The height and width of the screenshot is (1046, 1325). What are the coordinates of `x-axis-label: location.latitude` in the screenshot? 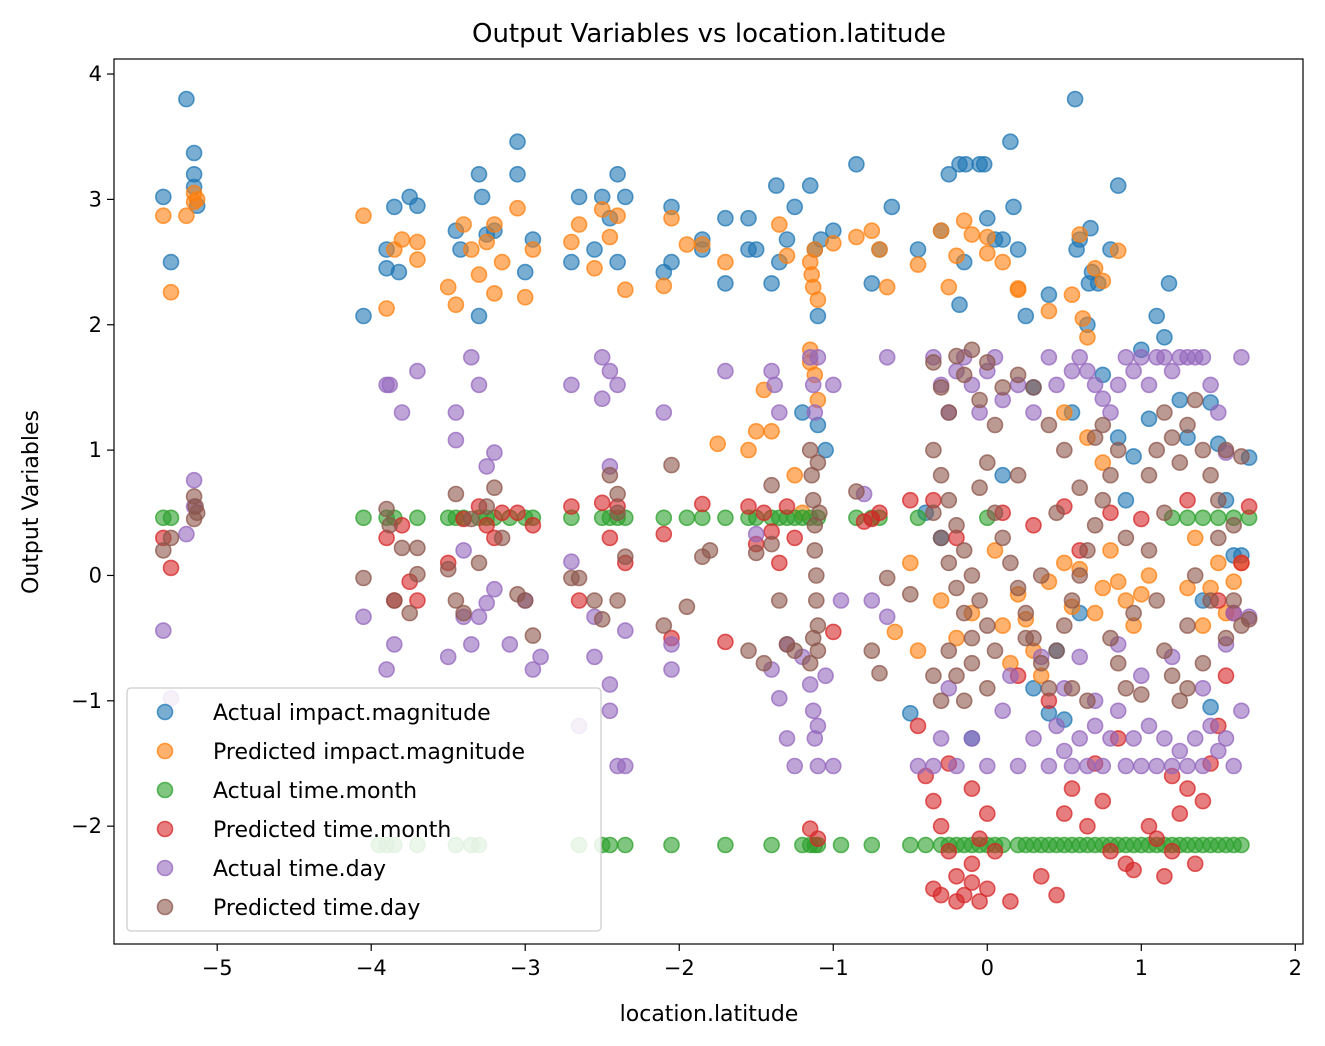 It's located at (709, 1014).